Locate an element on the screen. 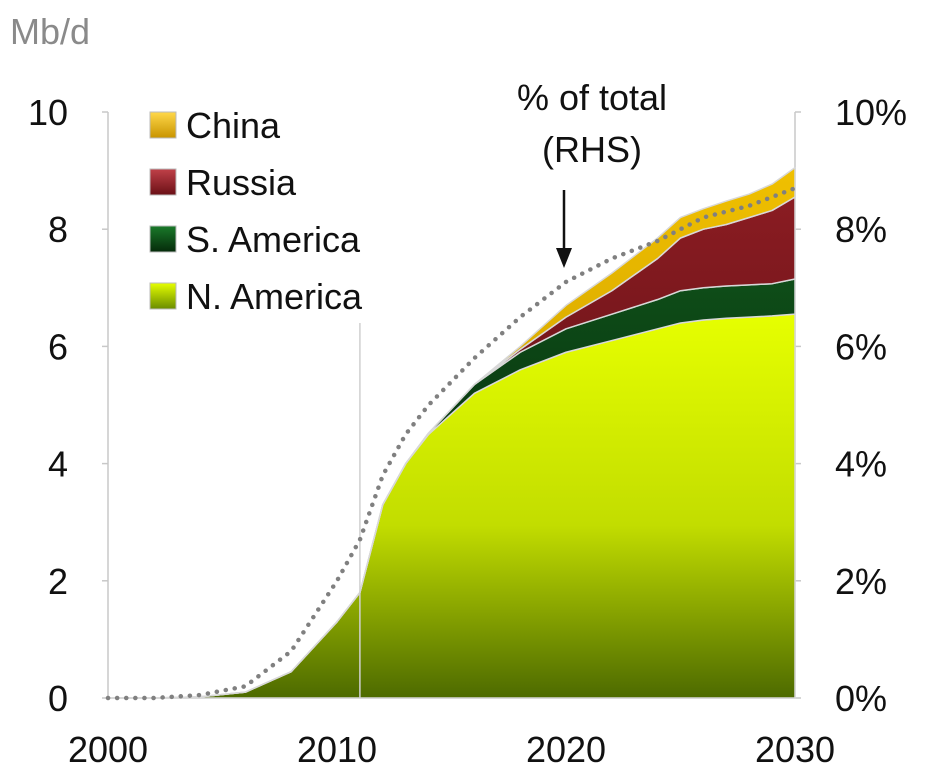 This screenshot has height=771, width=930. legend-swatch-s-america is located at coordinates (163, 239).